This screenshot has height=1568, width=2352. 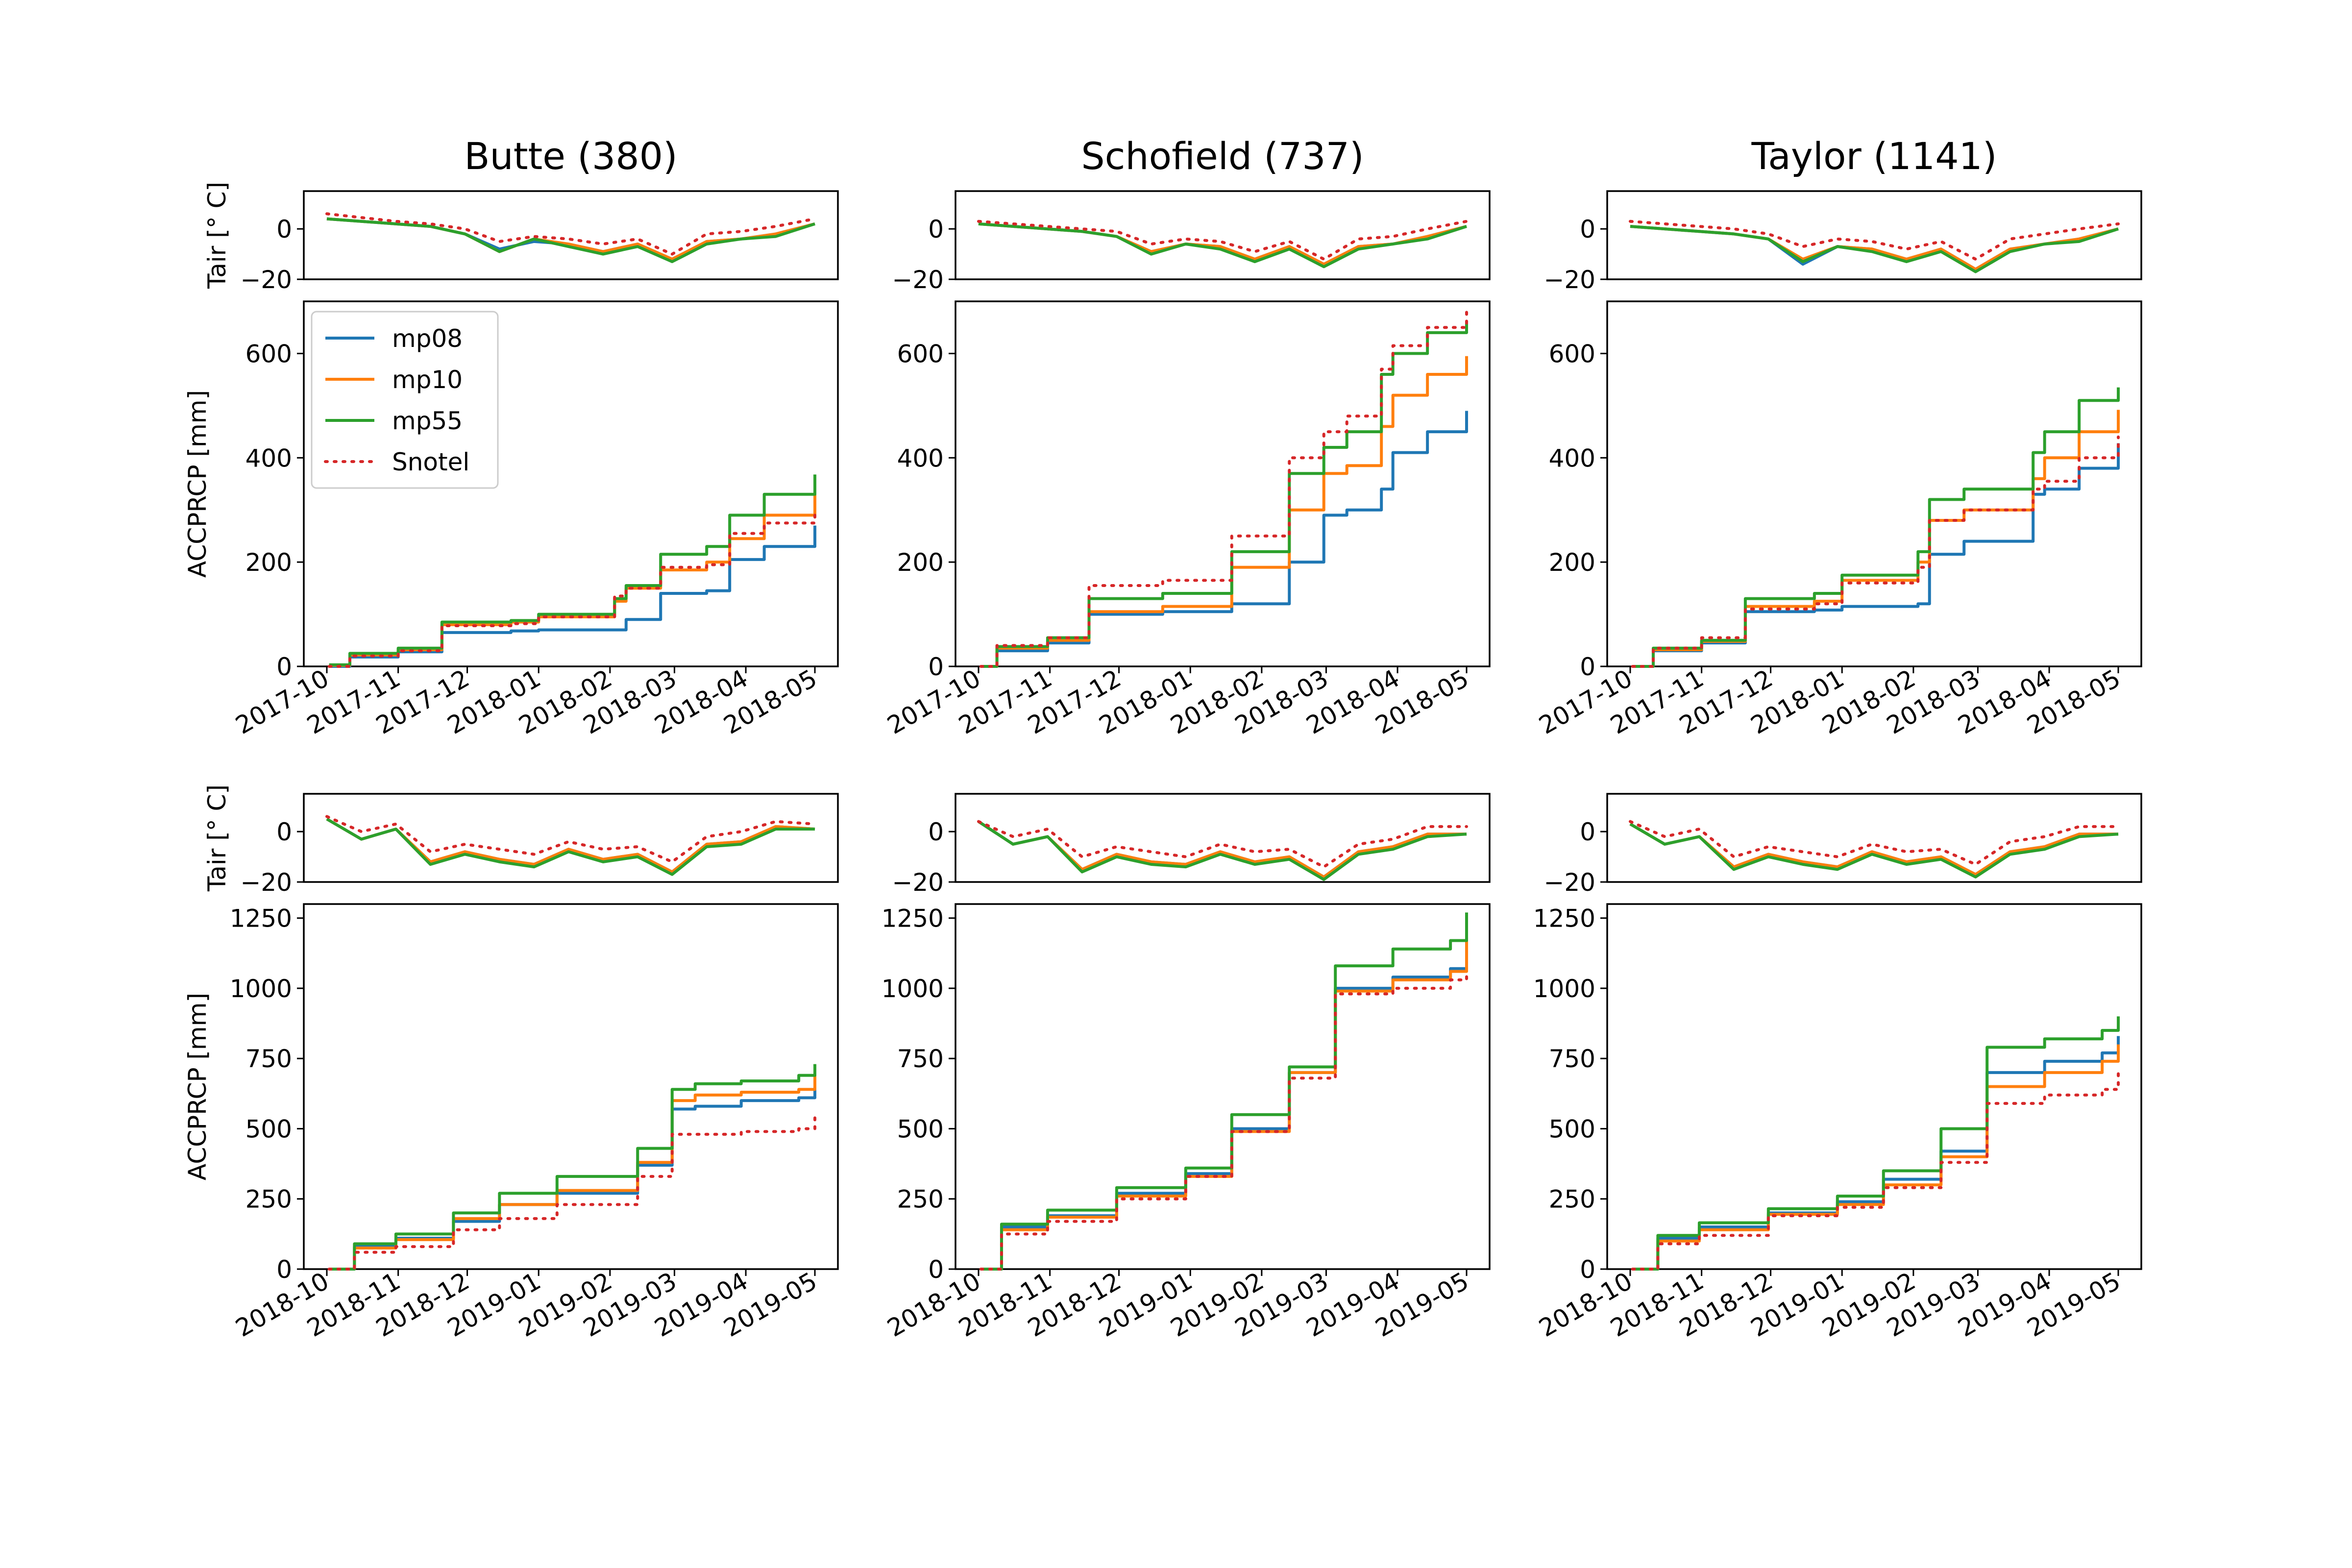 What do you see at coordinates (1874, 156) in the screenshot?
I see `panel-title: Taylor (1141)` at bounding box center [1874, 156].